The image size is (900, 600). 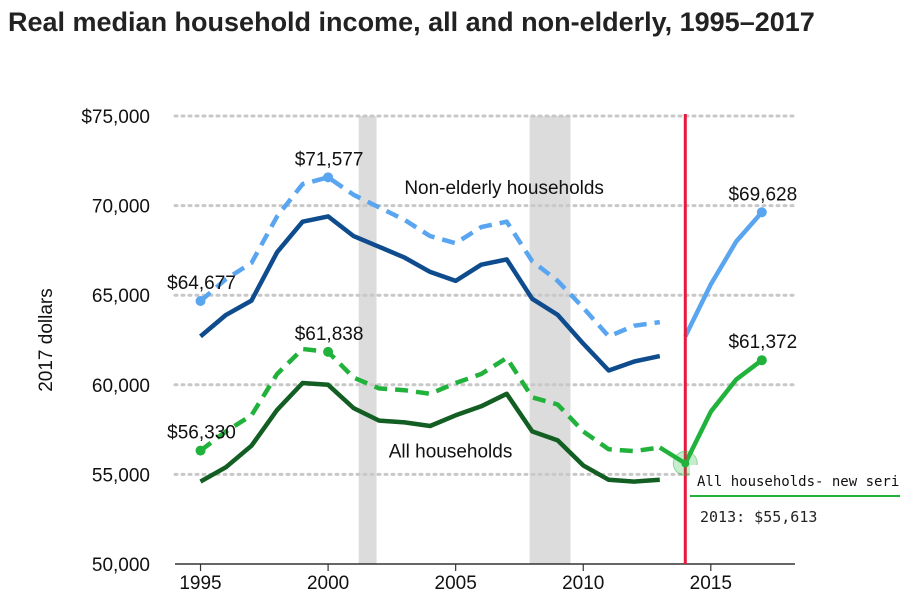 I want to click on x-tick-label: 1995, so click(x=200, y=583).